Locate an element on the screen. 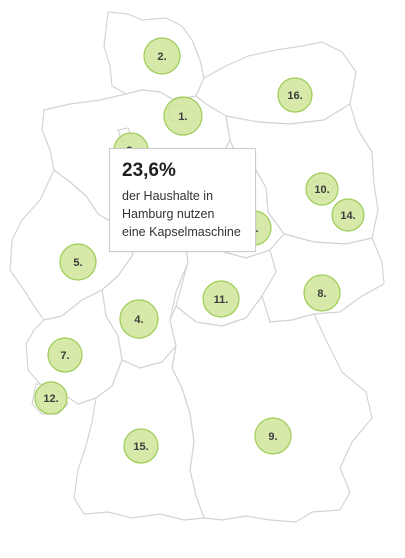 This screenshot has width=405, height=558. rank-bubble: 14. is located at coordinates (348, 215).